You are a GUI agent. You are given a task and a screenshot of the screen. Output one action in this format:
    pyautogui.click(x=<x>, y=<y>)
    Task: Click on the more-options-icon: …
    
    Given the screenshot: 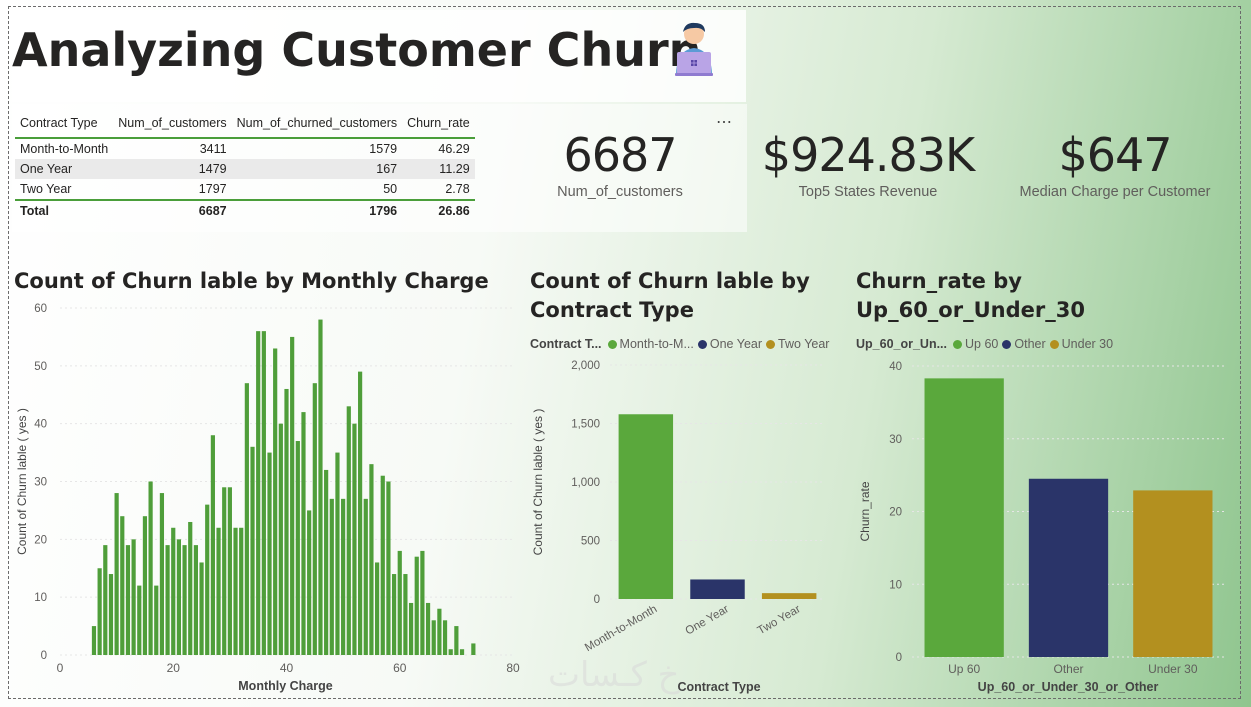 What is the action you would take?
    pyautogui.click(x=724, y=117)
    